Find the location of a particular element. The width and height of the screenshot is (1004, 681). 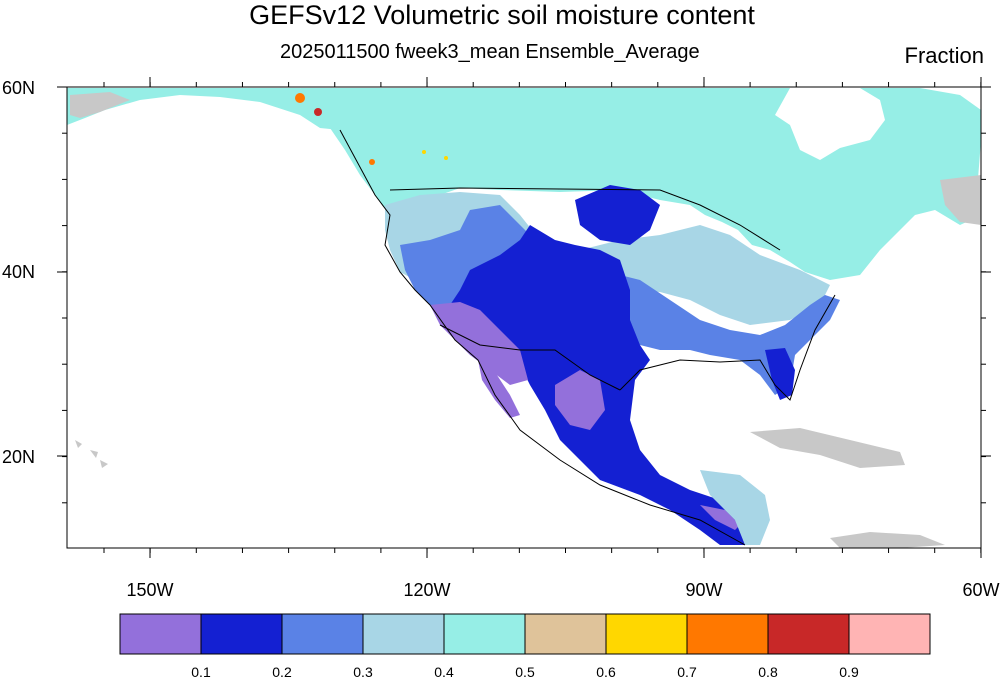

lon-label-90w: 90W is located at coordinates (704, 590).